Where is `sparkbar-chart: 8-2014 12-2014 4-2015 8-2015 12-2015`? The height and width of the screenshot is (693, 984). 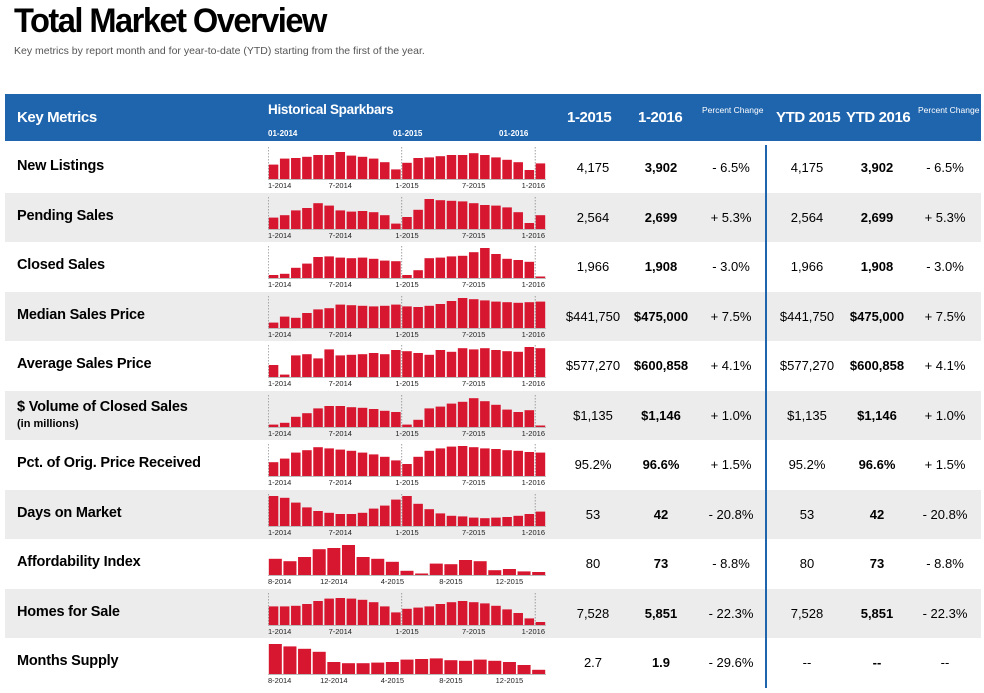
sparkbar-chart: 8-2014 12-2014 4-2015 8-2015 12-2015 is located at coordinates (407, 565).